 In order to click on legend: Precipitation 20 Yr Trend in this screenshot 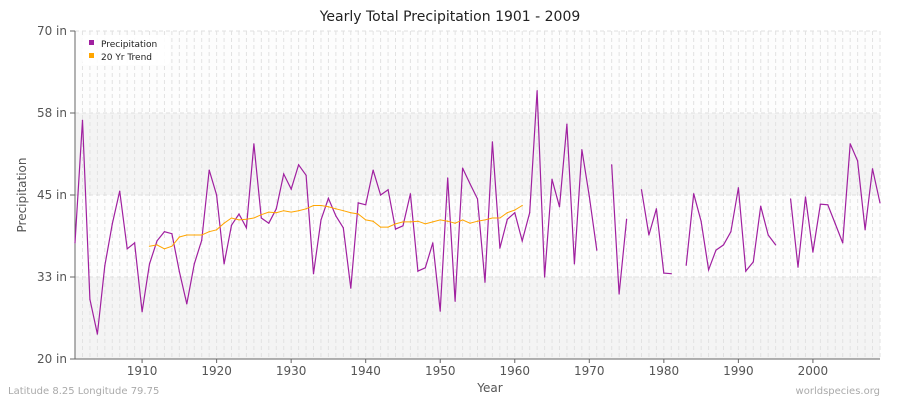, I will do `click(126, 50)`.